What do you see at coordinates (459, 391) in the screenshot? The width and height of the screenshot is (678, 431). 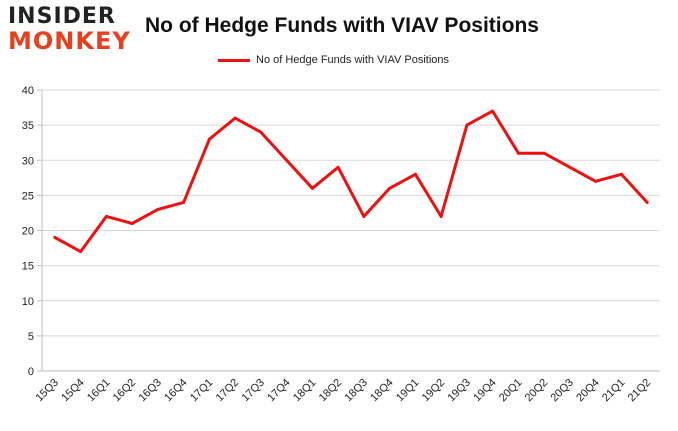 I see `x-tick-label: 19Q3` at bounding box center [459, 391].